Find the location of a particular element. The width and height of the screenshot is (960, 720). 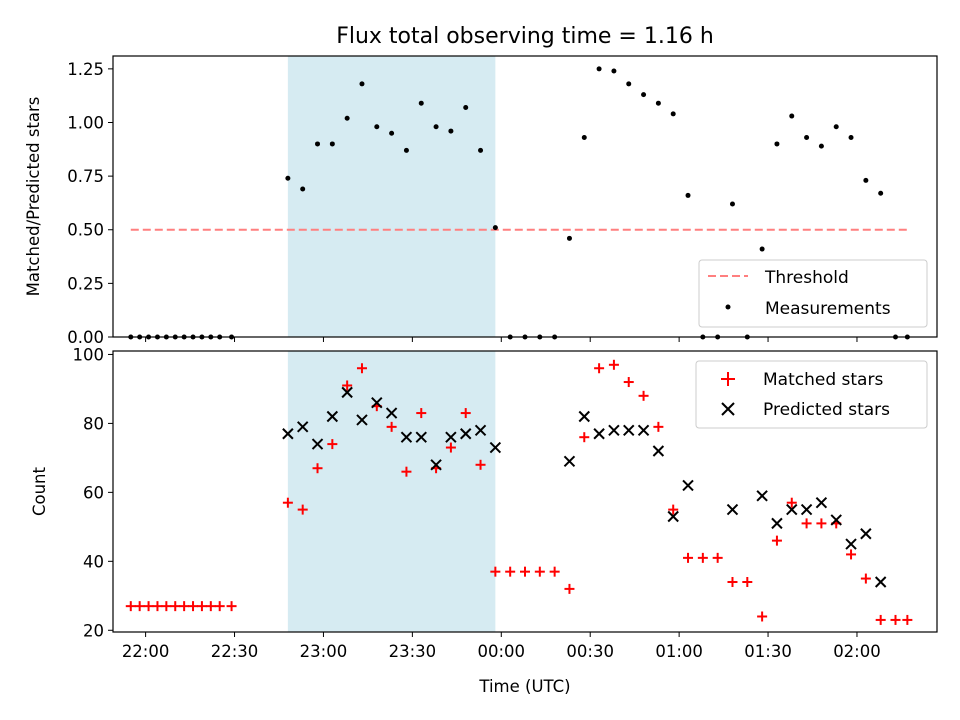

x-tick-label: 01:00 is located at coordinates (679, 651).